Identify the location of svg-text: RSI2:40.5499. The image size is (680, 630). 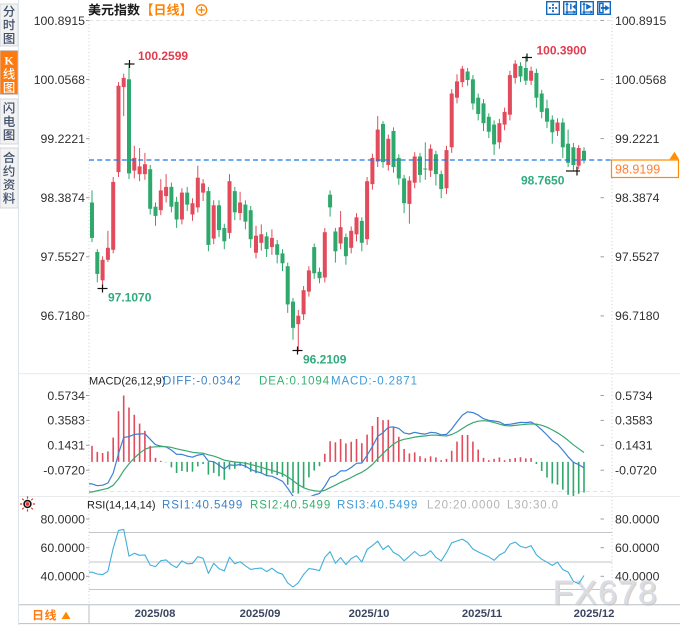
(290, 506).